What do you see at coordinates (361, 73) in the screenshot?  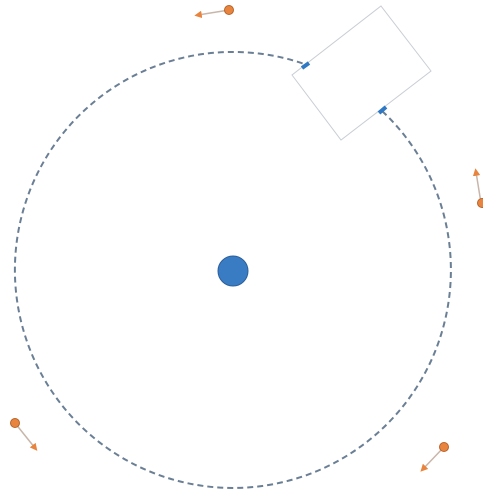 I see `rectangle-box` at bounding box center [361, 73].